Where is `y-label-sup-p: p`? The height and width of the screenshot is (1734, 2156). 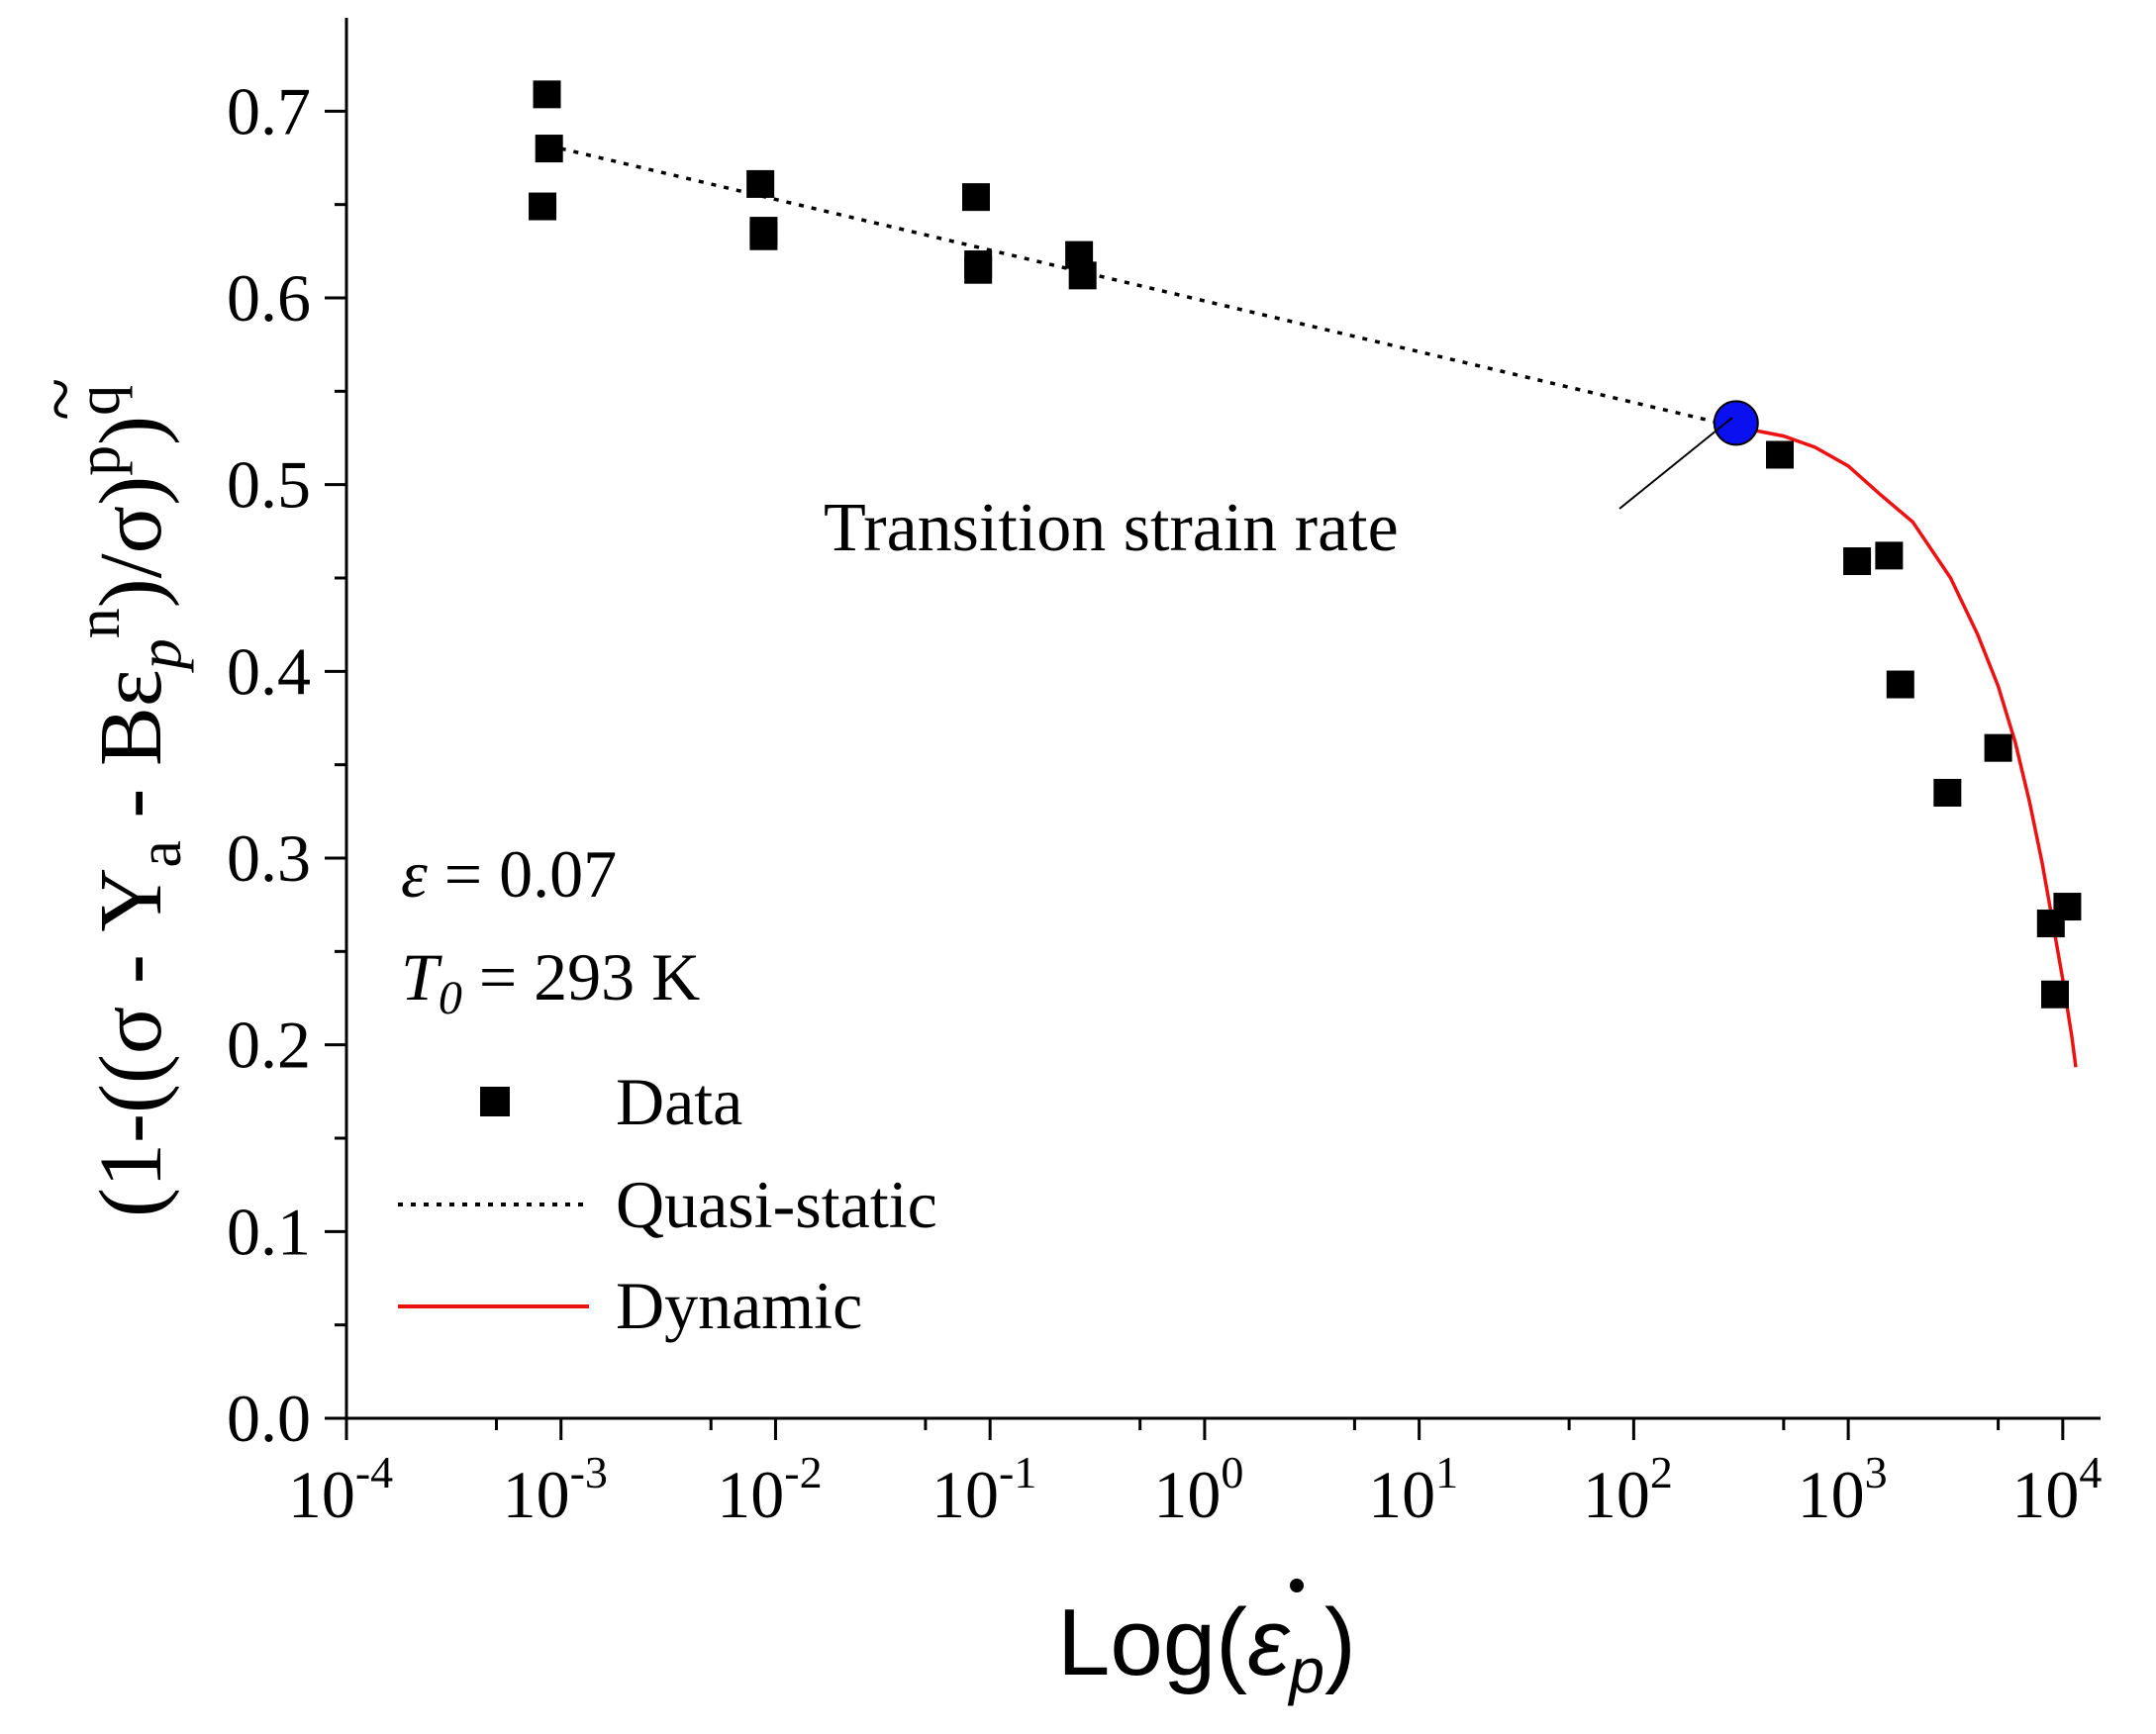
y-label-sup-p: p is located at coordinates (99, 460).